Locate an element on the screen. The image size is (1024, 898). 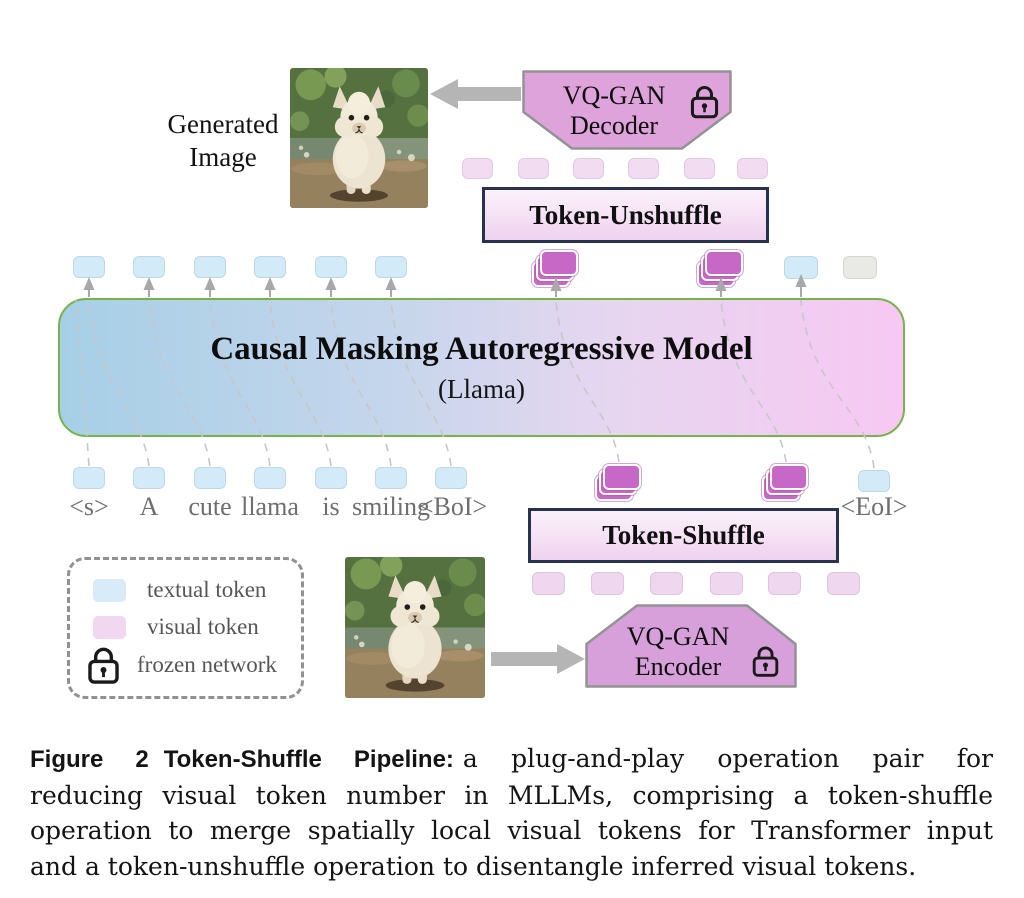
legend-label: textual token is located at coordinates (207, 589).